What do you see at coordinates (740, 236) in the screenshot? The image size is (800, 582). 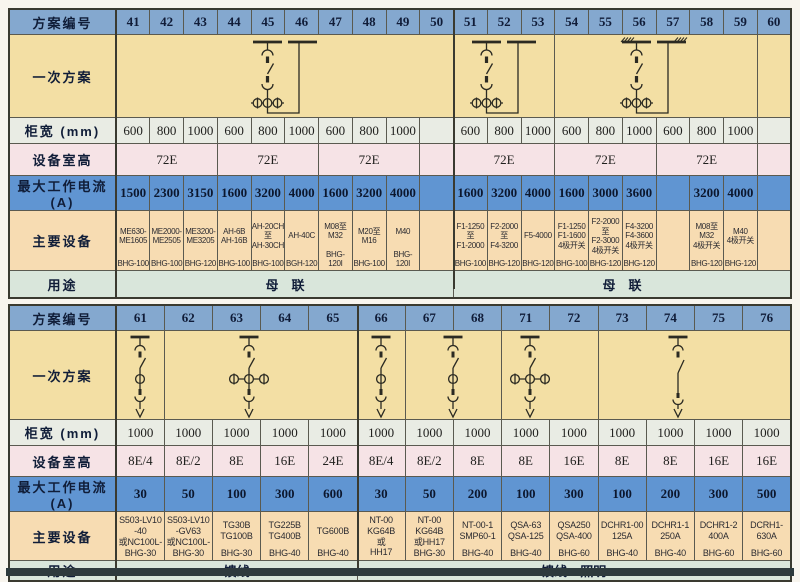 I see `equipment-models: M40 4极开关` at bounding box center [740, 236].